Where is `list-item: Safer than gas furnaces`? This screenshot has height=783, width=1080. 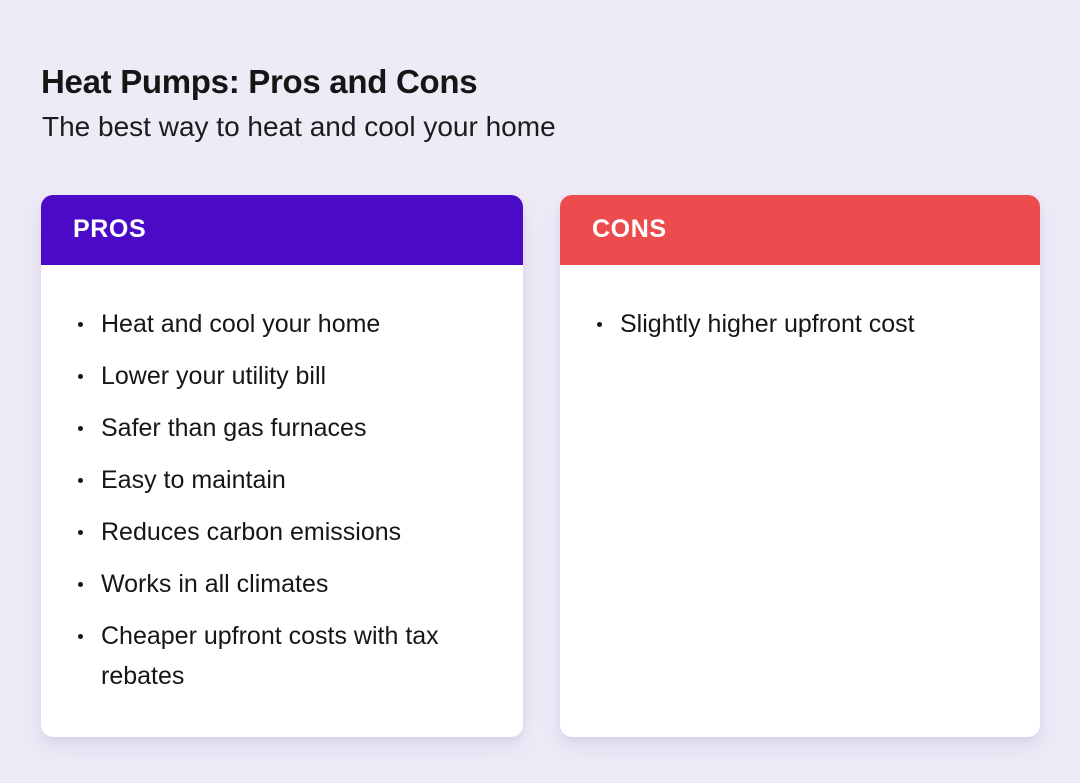 list-item: Safer than gas furnaces is located at coordinates (286, 428).